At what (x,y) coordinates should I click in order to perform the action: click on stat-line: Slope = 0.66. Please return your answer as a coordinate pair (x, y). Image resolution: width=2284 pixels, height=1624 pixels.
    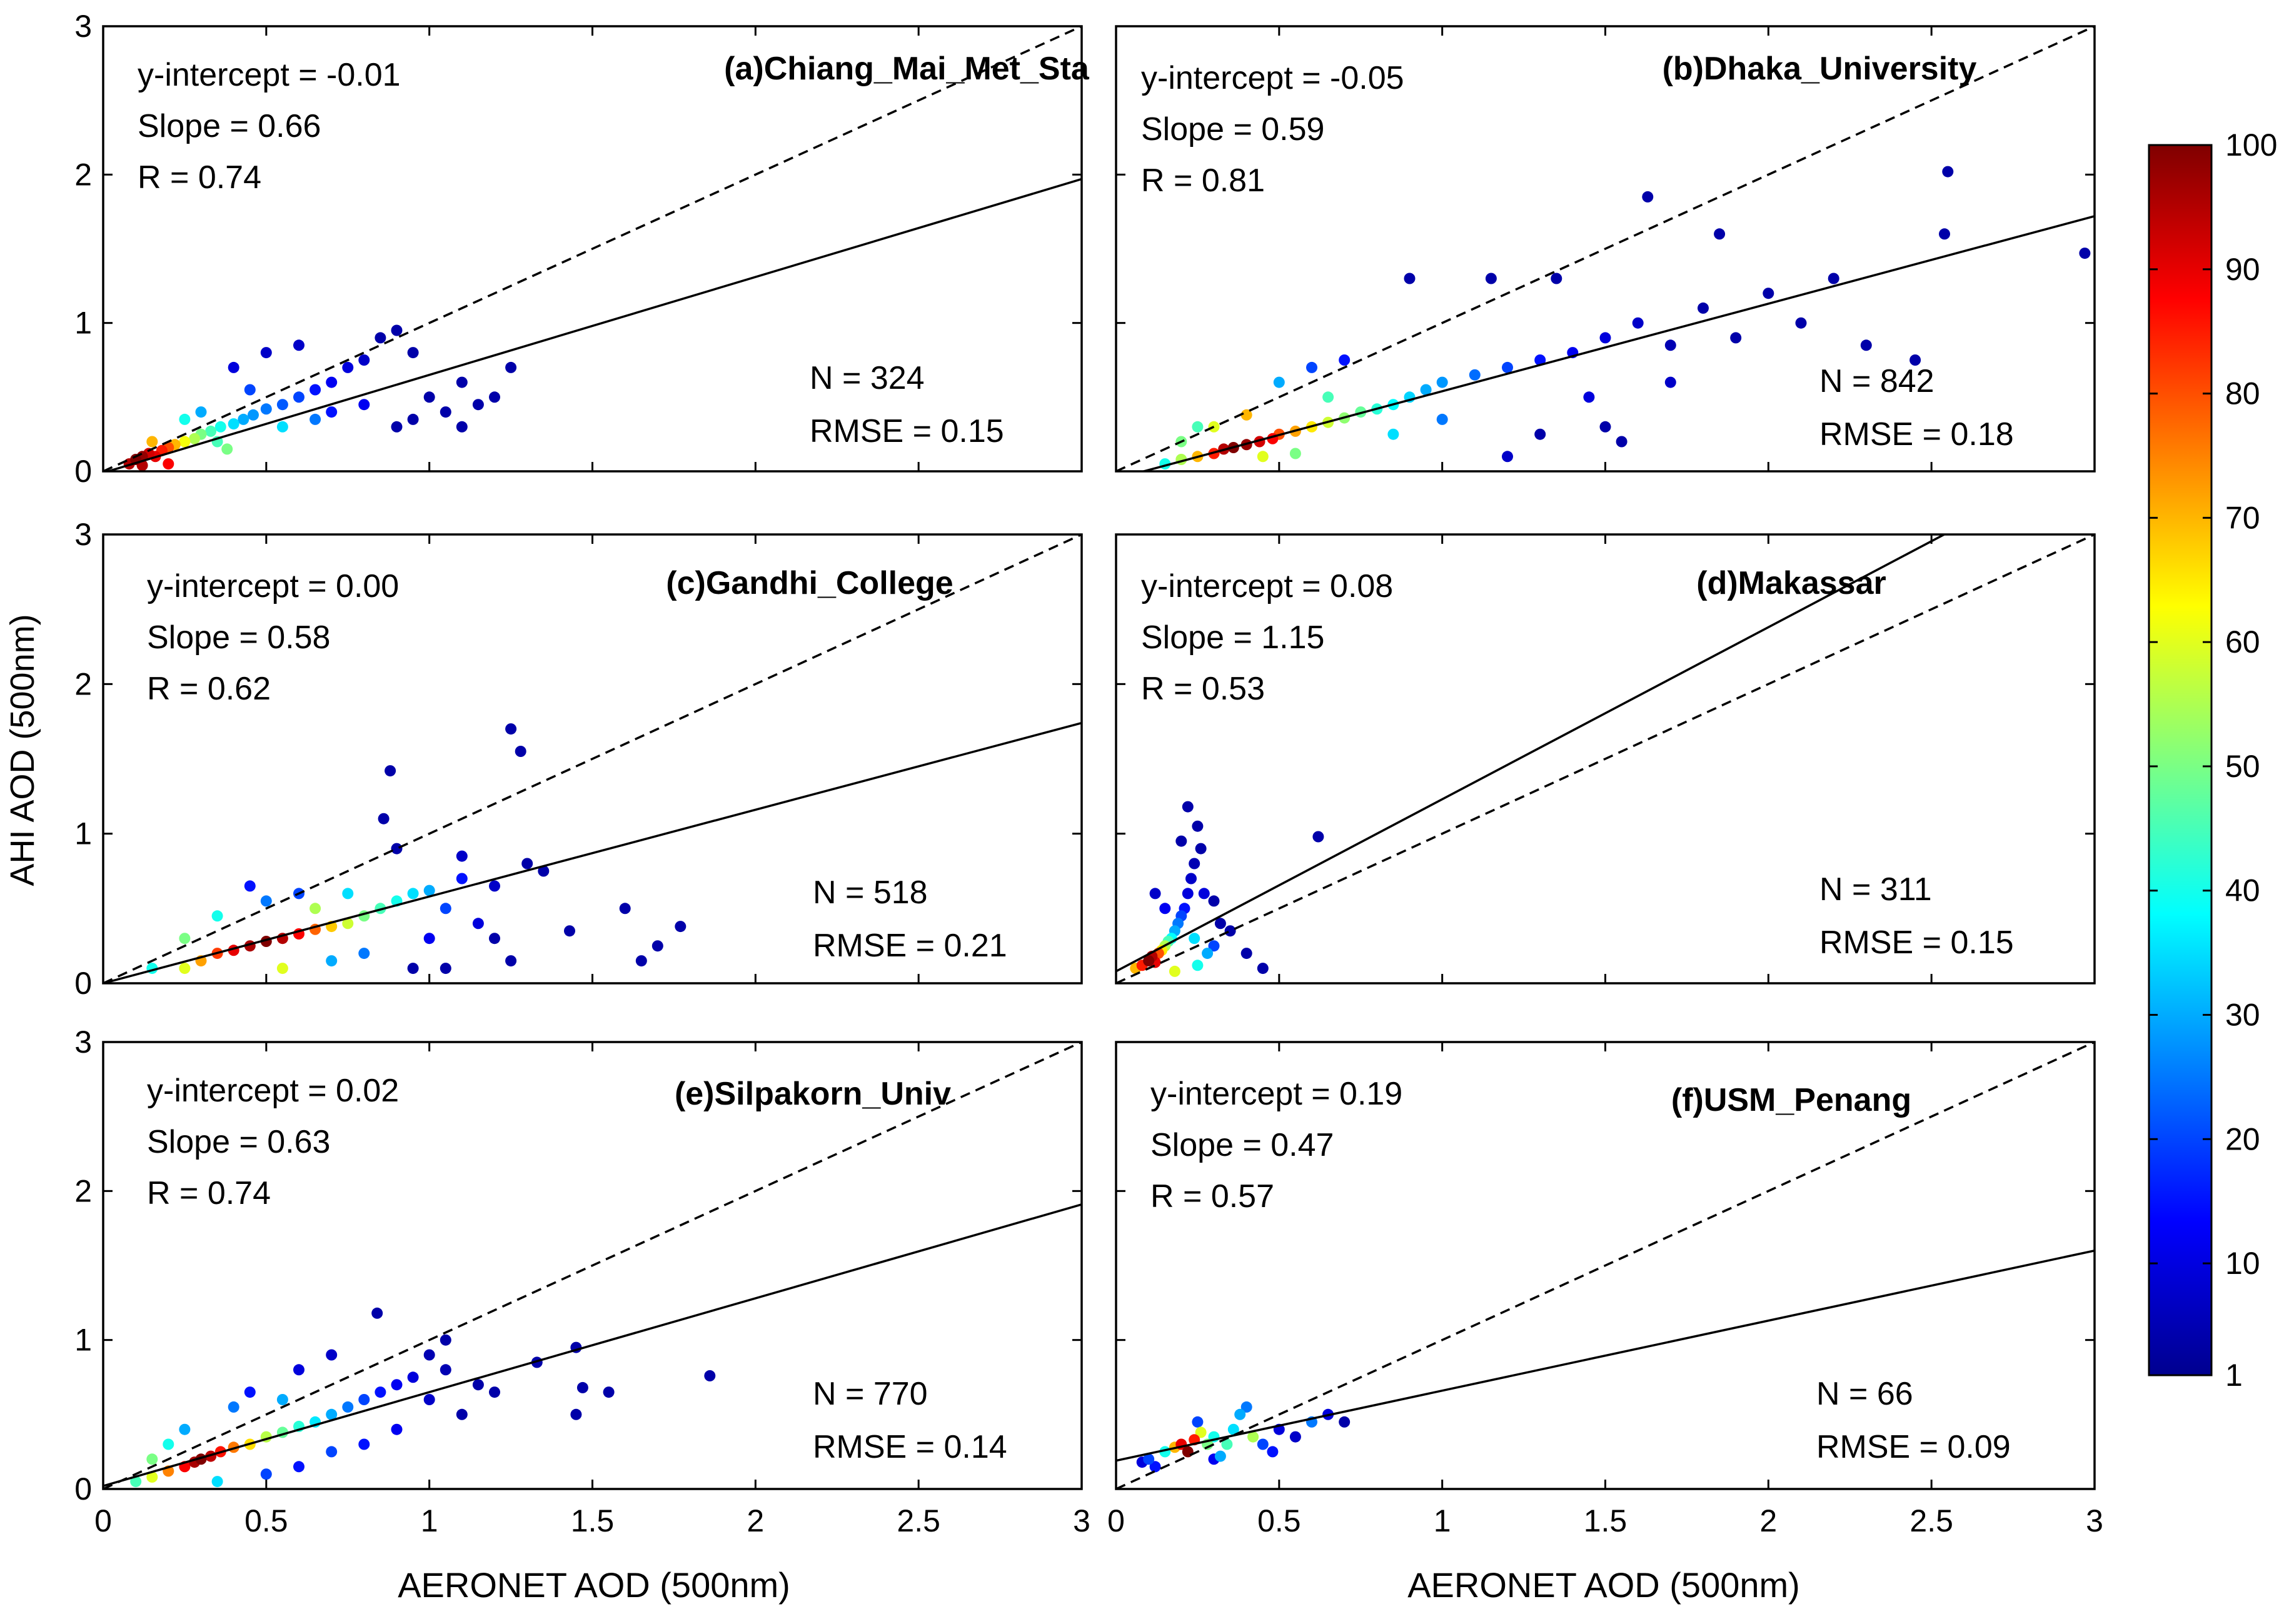
    Looking at the image, I should click on (230, 126).